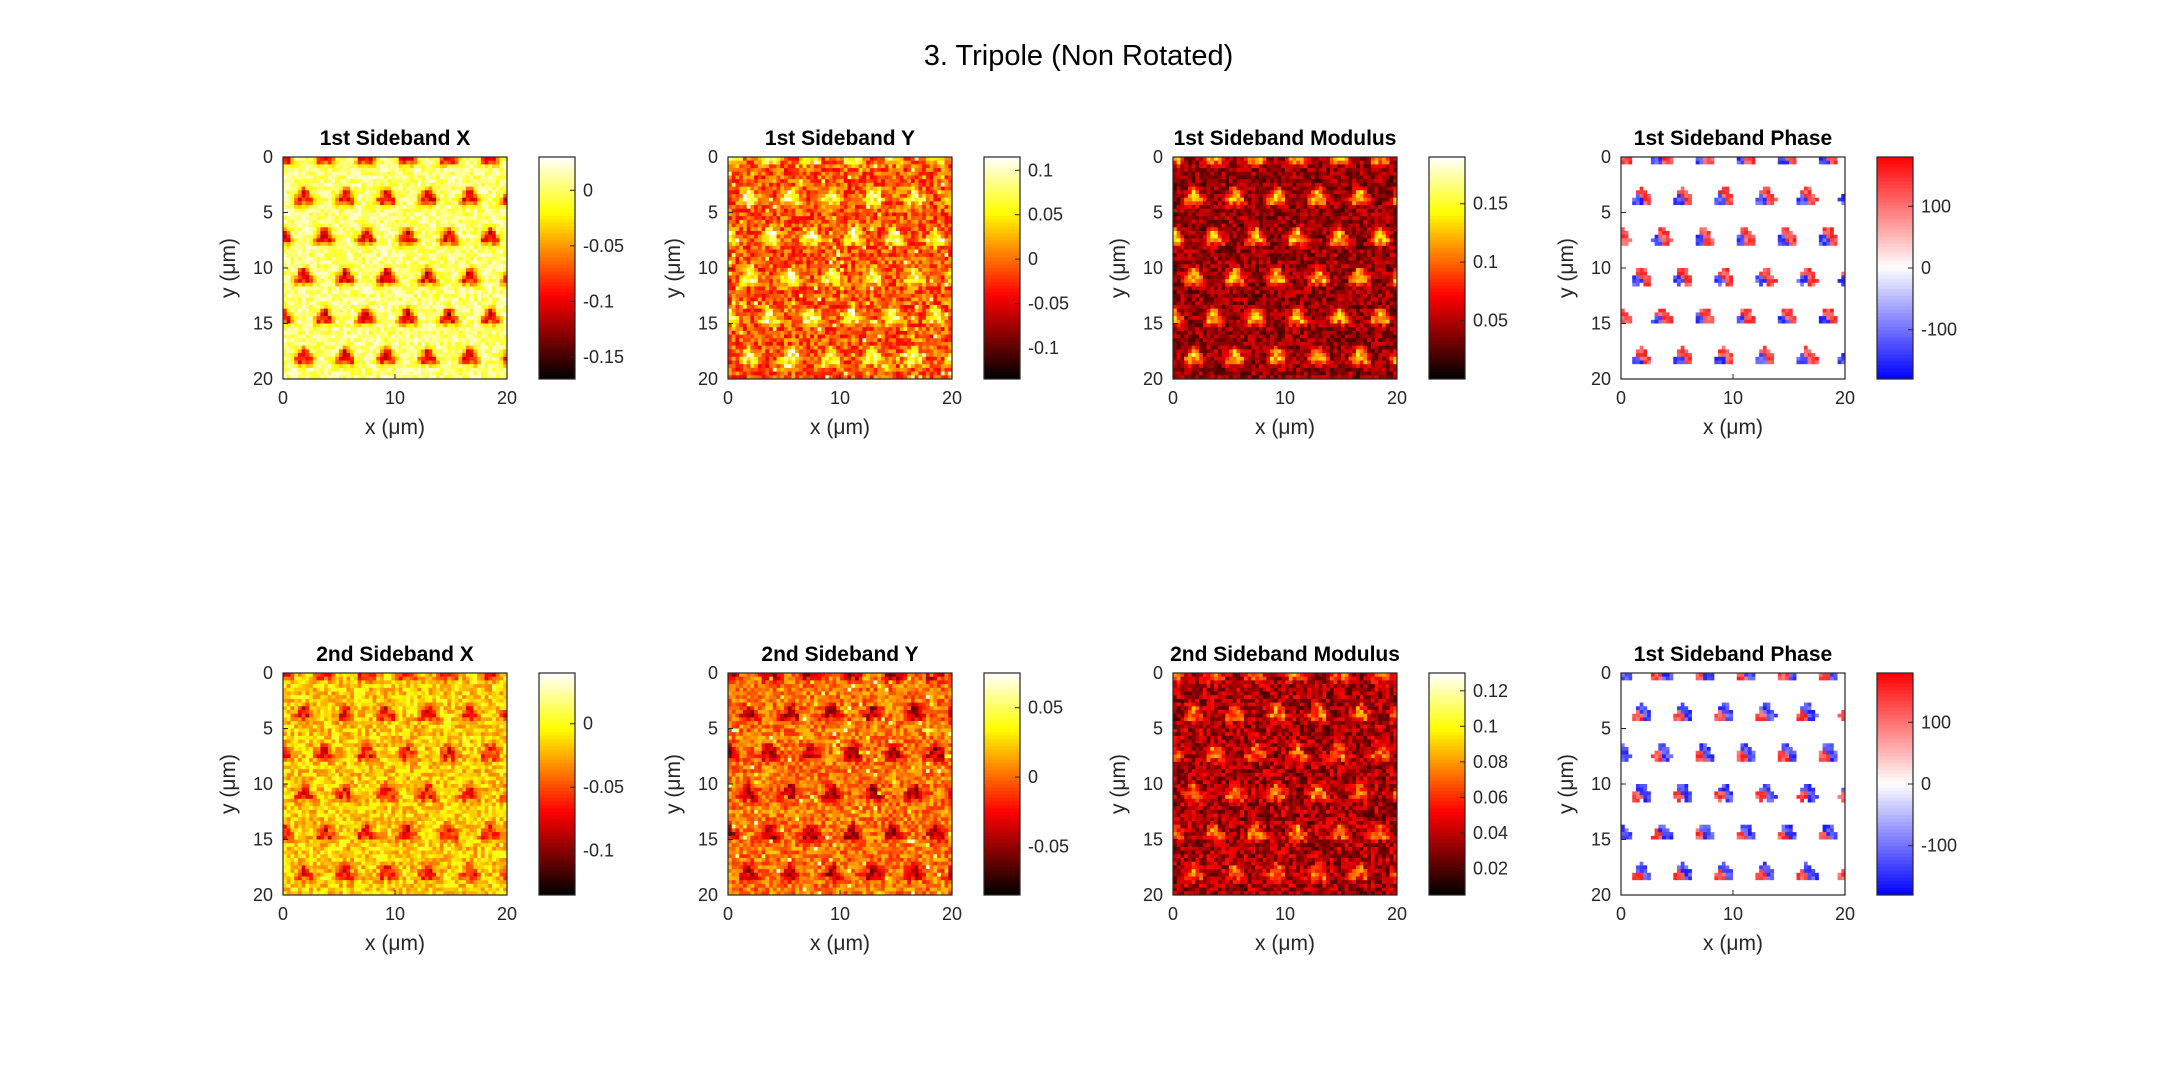 The height and width of the screenshot is (1084, 2157). What do you see at coordinates (557, 204) in the screenshot?
I see `colorbar-segment` at bounding box center [557, 204].